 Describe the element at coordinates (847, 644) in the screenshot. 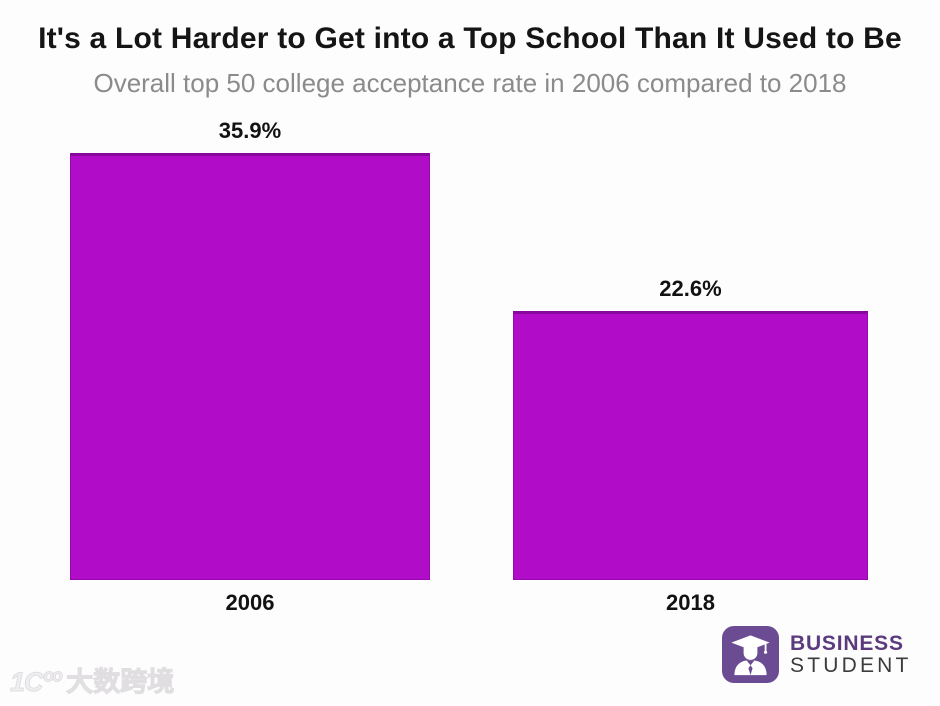

I see `brand-line-business: BUSINESS` at that location.